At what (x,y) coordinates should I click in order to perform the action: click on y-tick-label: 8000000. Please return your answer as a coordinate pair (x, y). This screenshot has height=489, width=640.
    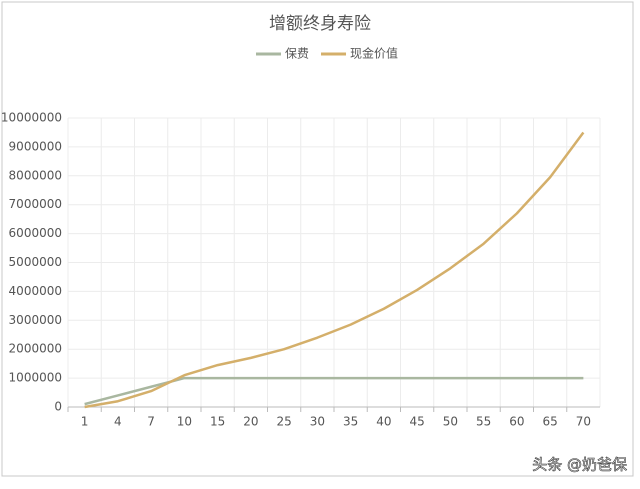
    Looking at the image, I should click on (35, 175).